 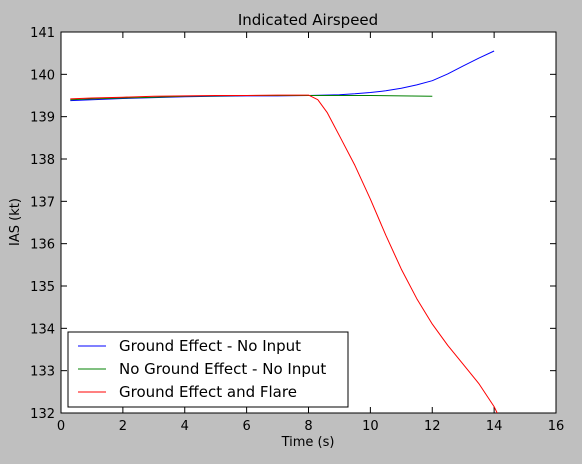 I want to click on y-tick-label: 133, so click(x=42, y=372).